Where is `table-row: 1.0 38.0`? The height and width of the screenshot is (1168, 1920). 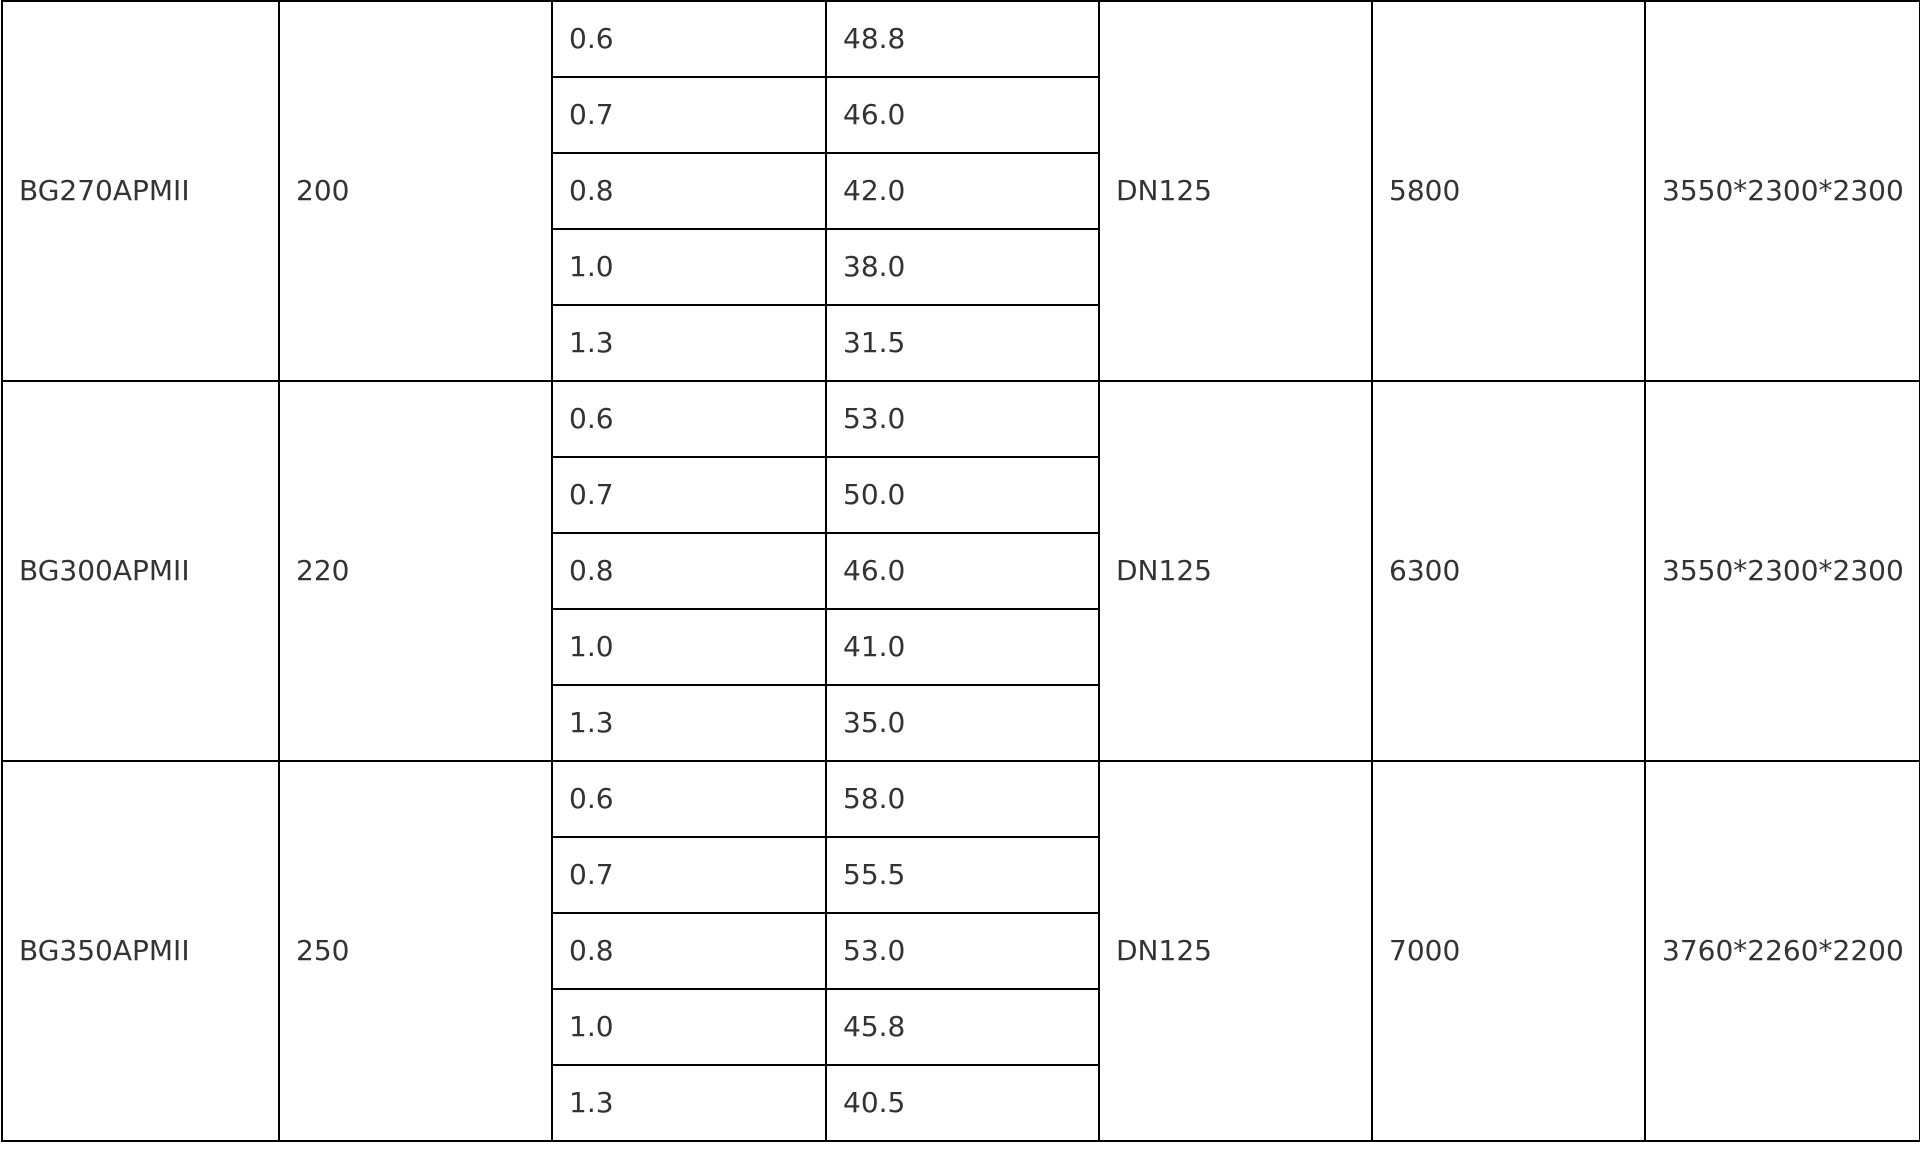 table-row: 1.0 38.0 is located at coordinates (961, 267).